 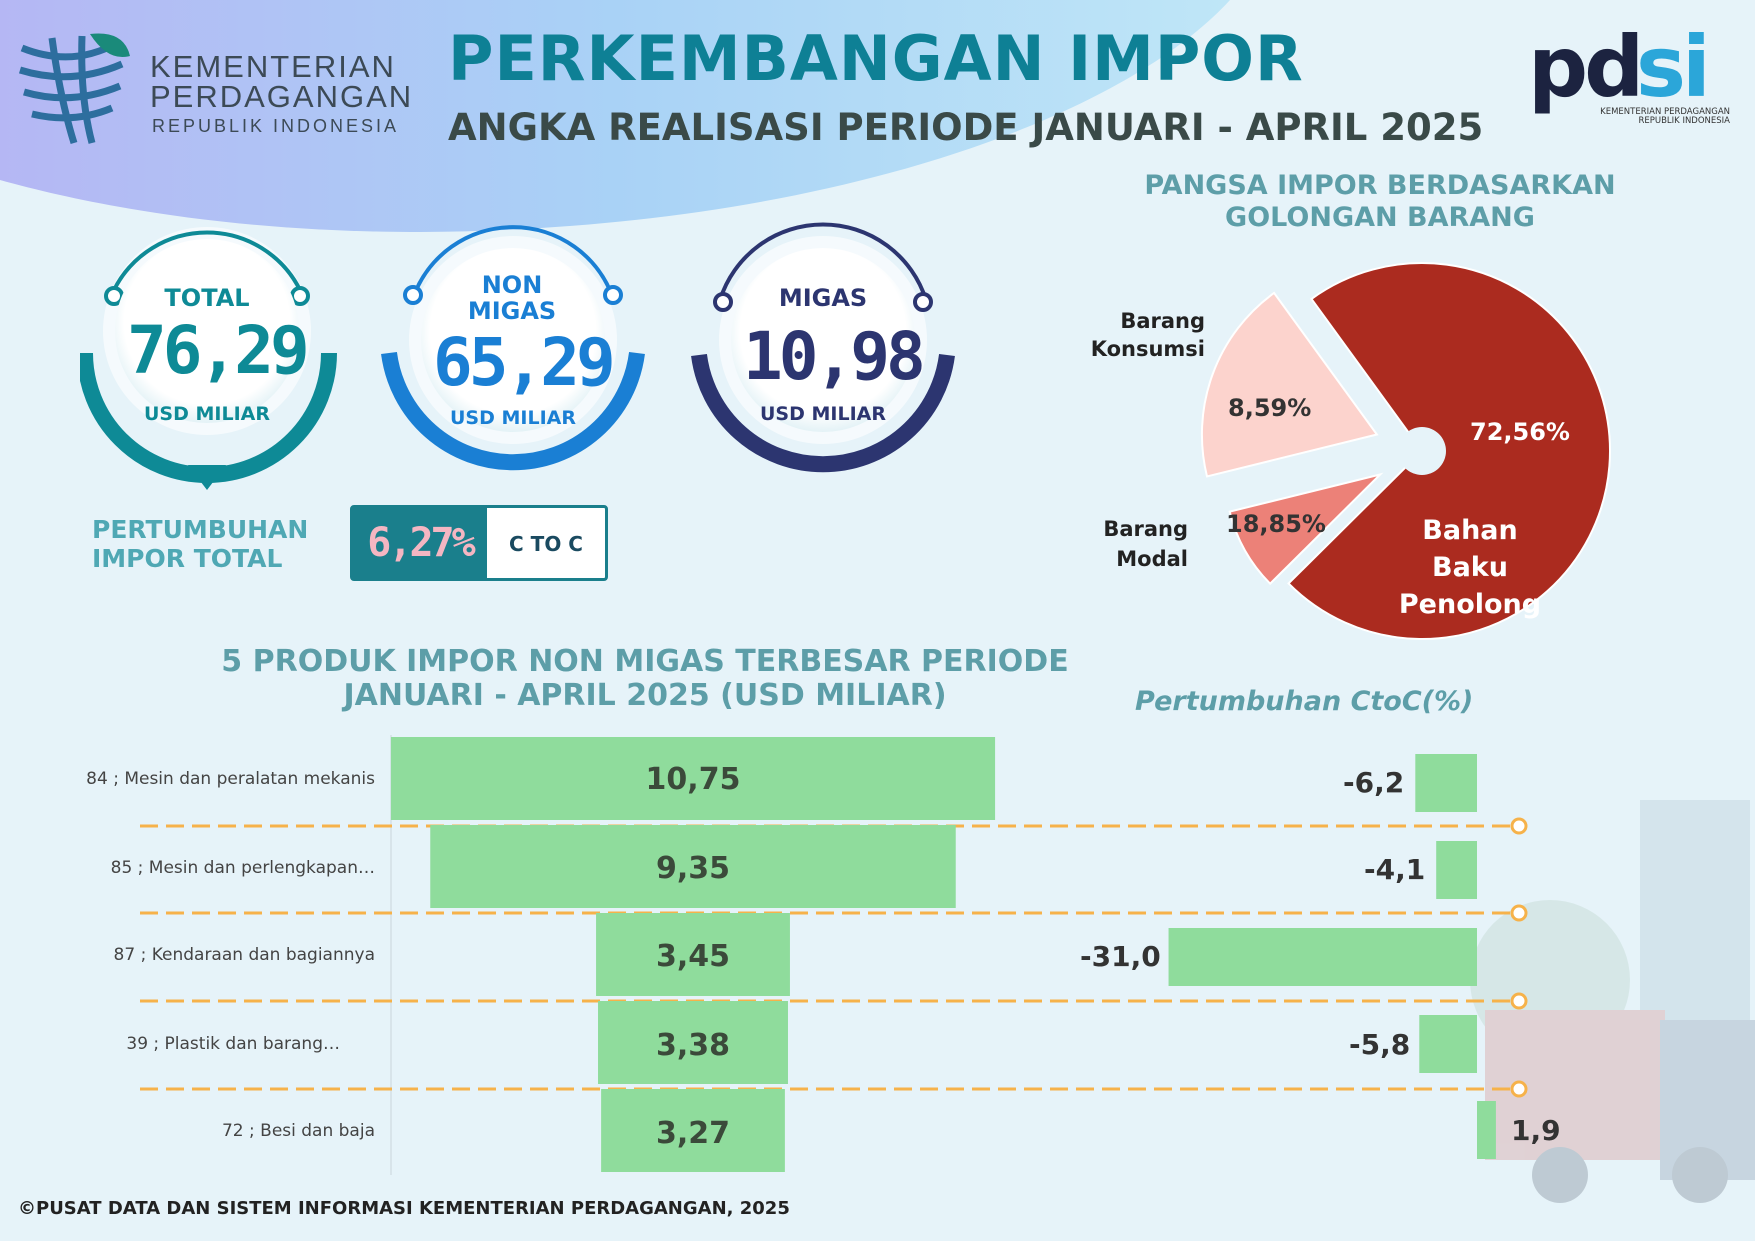 I want to click on growth-label: PERTUMBUHAN IMPOR TOTAL, so click(x=200, y=544).